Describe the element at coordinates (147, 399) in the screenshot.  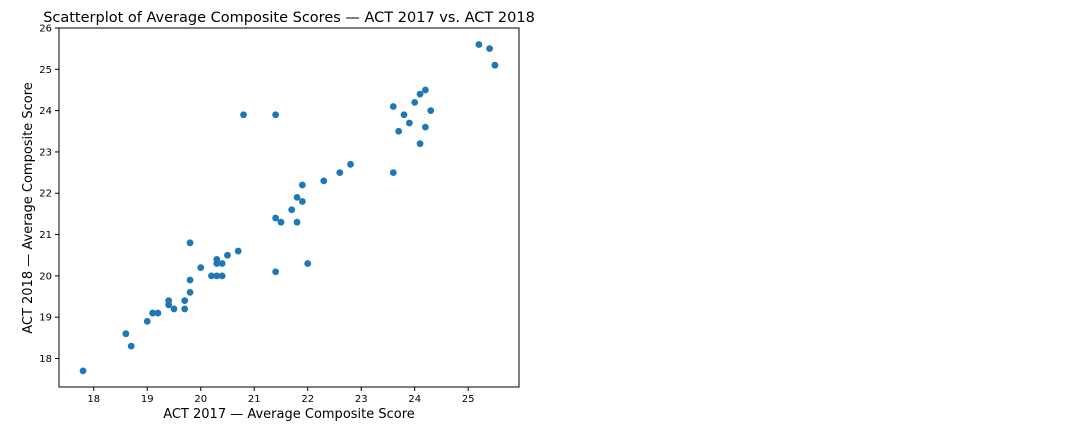
I see `x-tick-label: 19` at that location.